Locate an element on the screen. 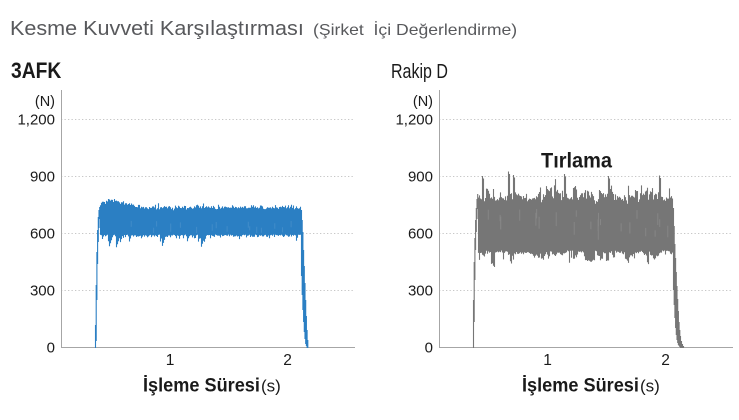  svg-text: (Şirket İçi Değerlendirme) is located at coordinates (415, 30).